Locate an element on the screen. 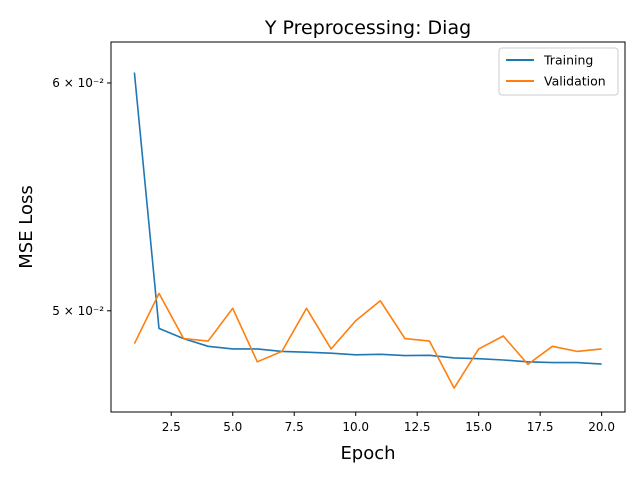 The width and height of the screenshot is (640, 484). y-axis-label: MSE Loss is located at coordinates (26, 227).